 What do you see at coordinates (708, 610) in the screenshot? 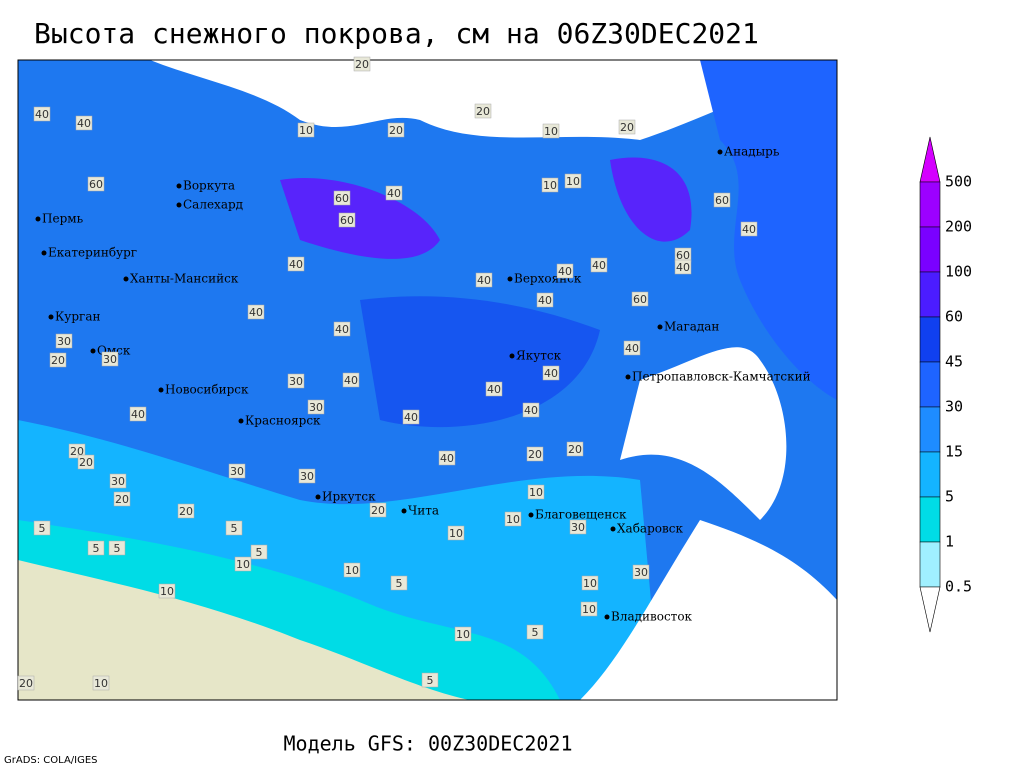
I see `sea-japan` at bounding box center [708, 610].